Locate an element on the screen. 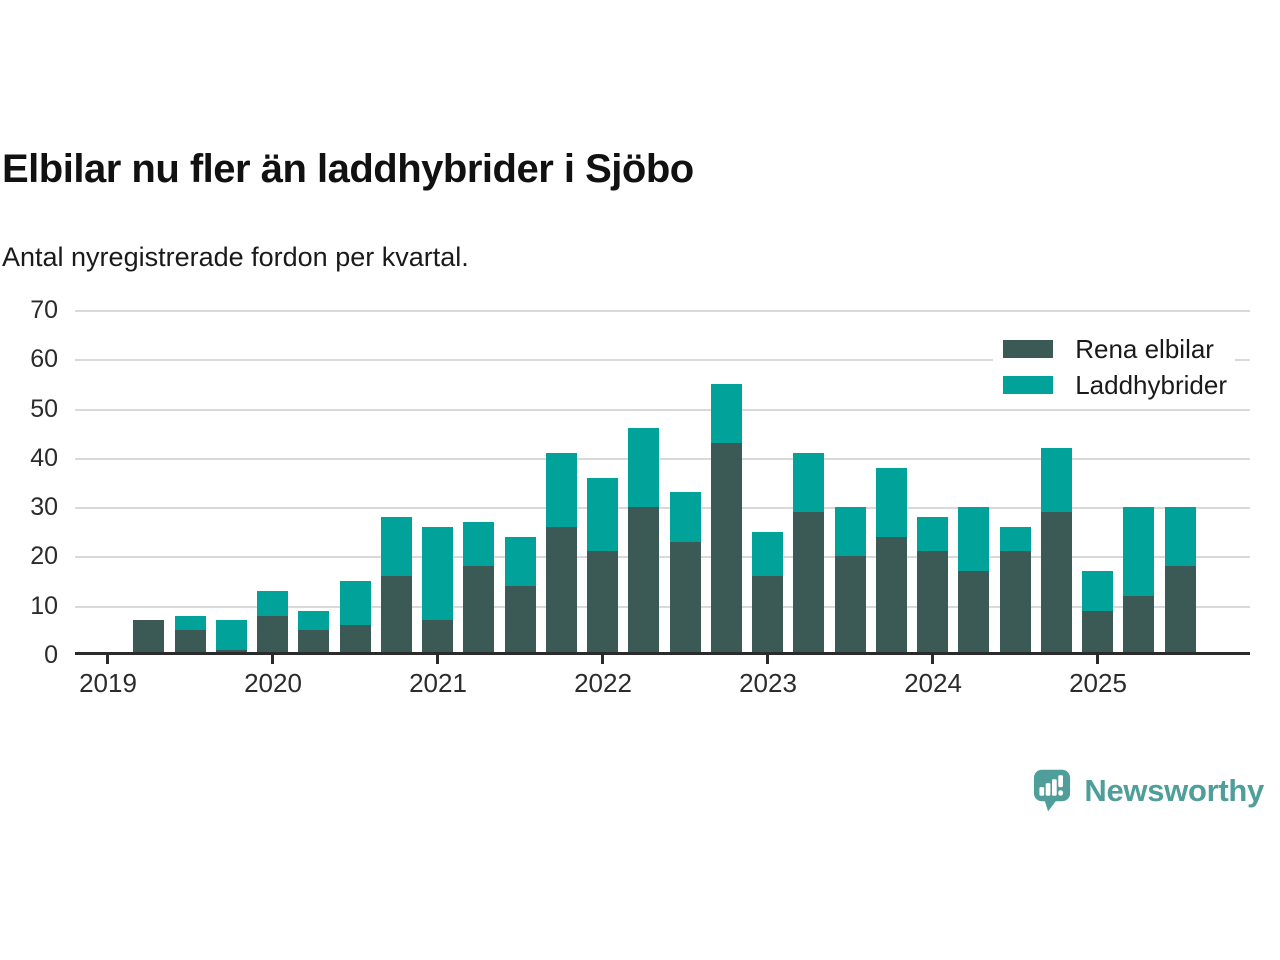  y-axis-label-60: 60 is located at coordinates (44, 359).